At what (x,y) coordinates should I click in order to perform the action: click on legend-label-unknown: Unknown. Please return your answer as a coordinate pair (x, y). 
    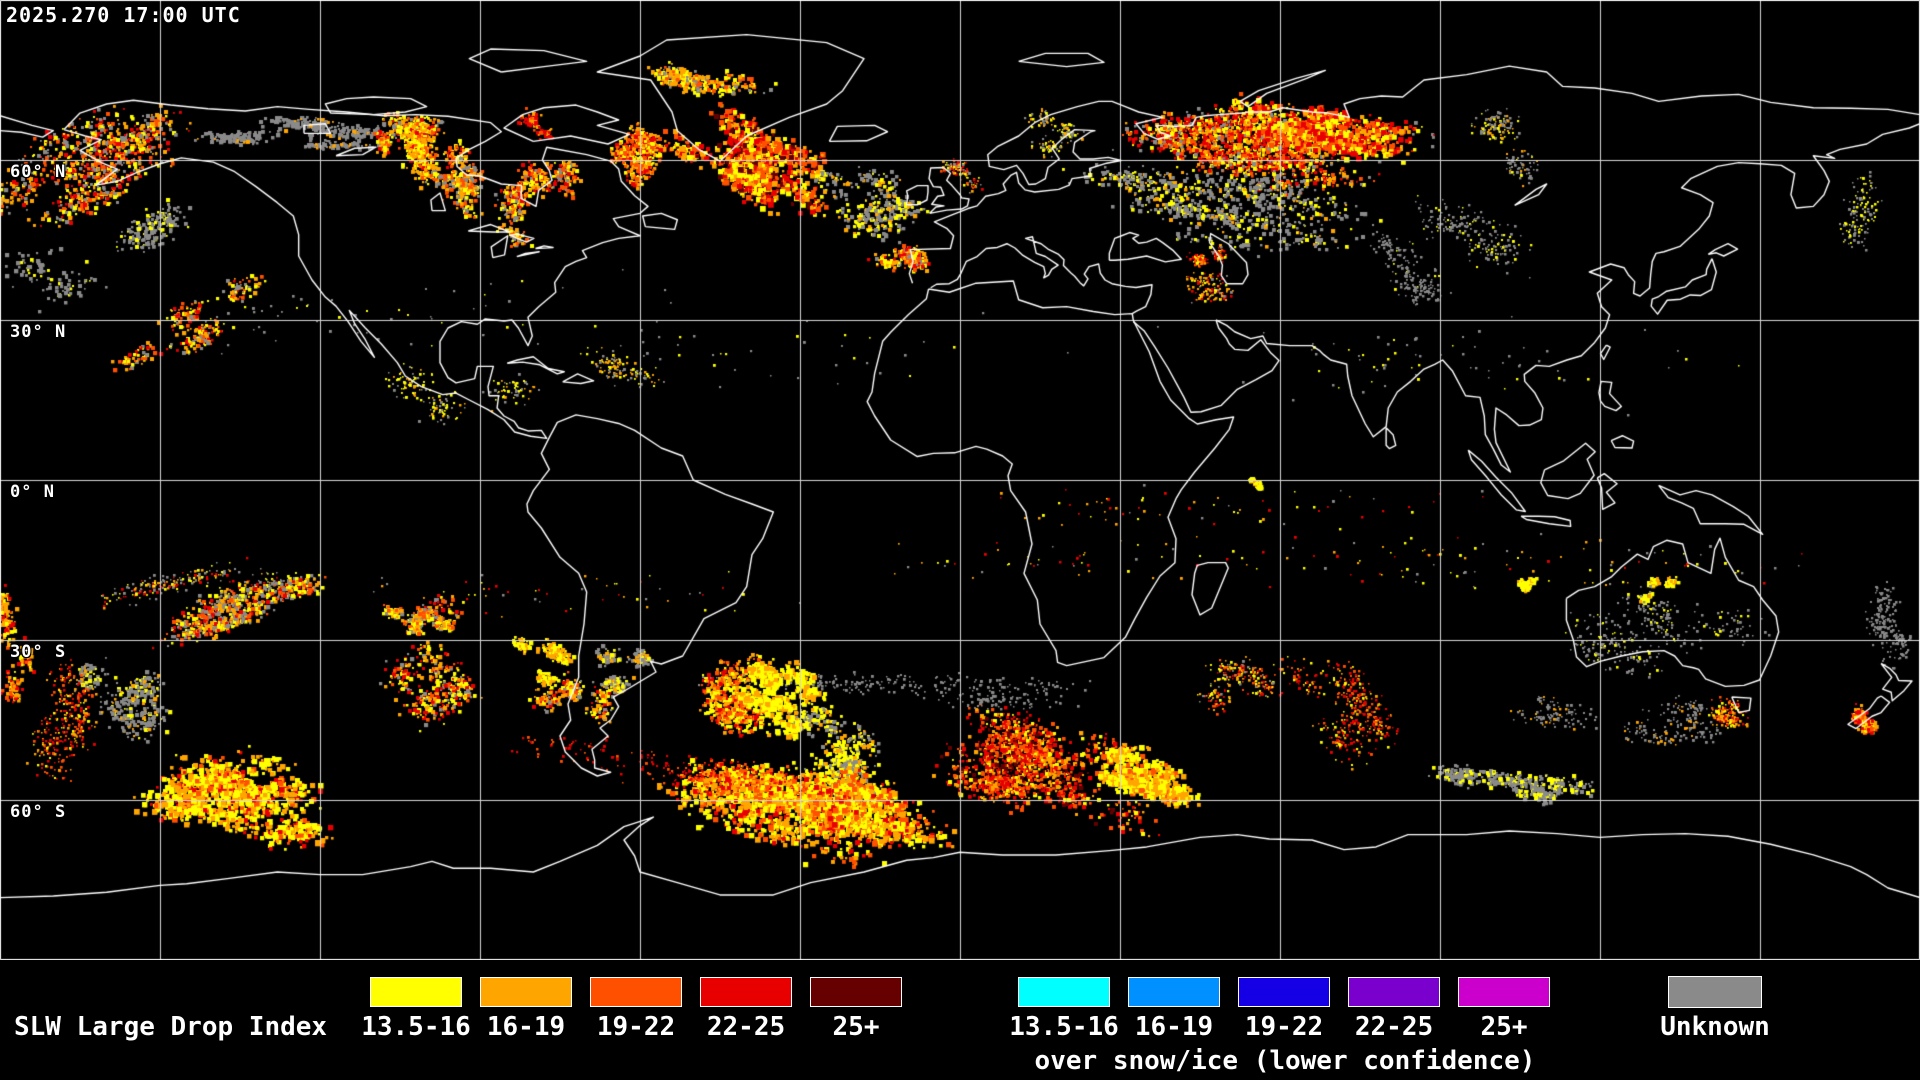
    Looking at the image, I should click on (1715, 1027).